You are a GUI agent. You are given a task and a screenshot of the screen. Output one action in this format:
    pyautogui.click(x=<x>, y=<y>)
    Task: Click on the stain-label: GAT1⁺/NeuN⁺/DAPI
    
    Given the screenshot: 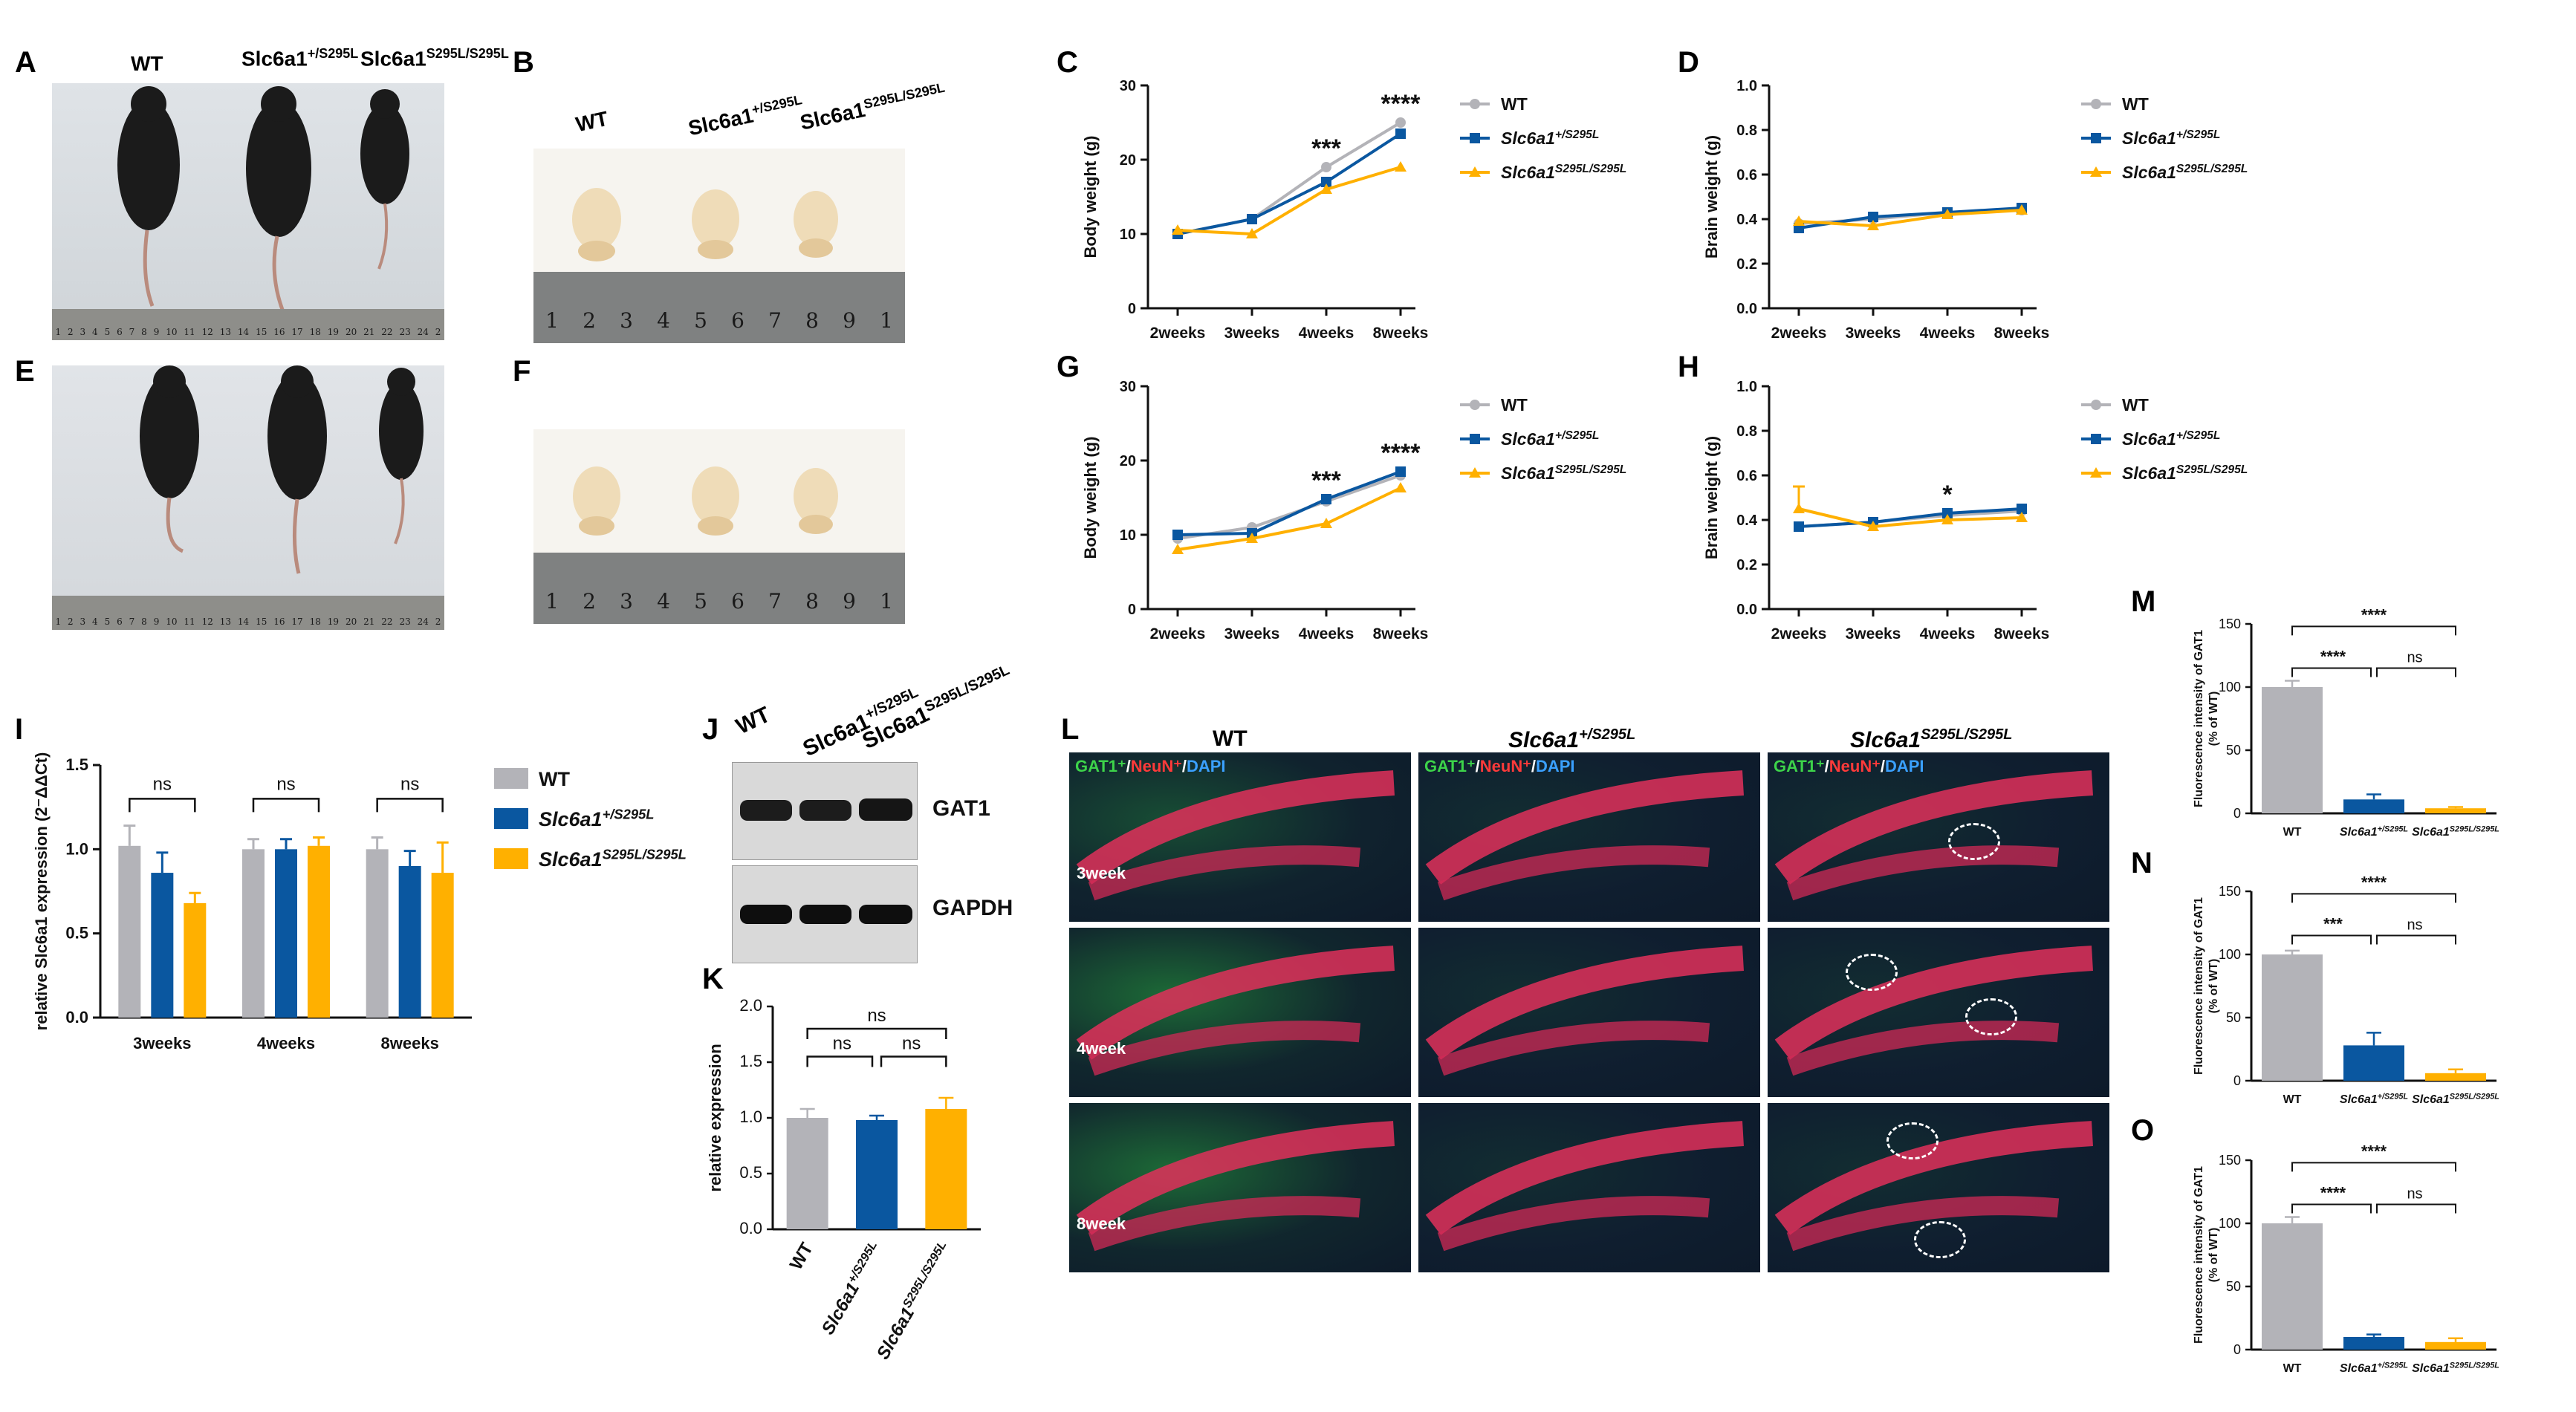 What is the action you would take?
    pyautogui.click(x=1849, y=766)
    